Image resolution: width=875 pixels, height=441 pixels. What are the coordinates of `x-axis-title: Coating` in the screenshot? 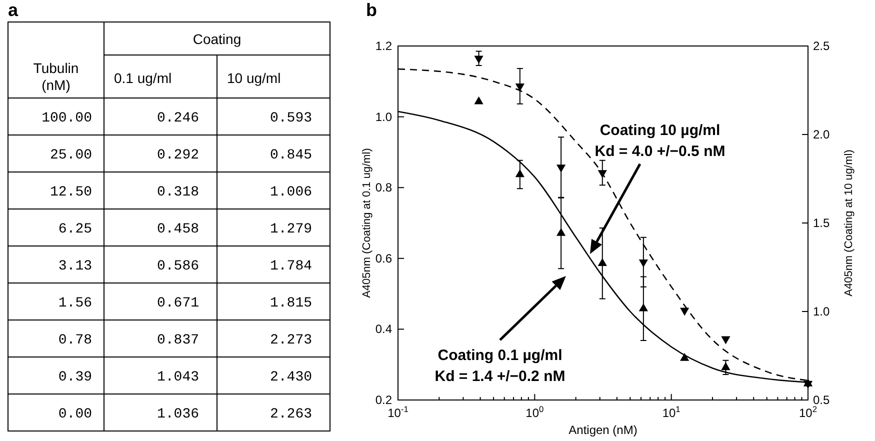 It's located at (217, 39).